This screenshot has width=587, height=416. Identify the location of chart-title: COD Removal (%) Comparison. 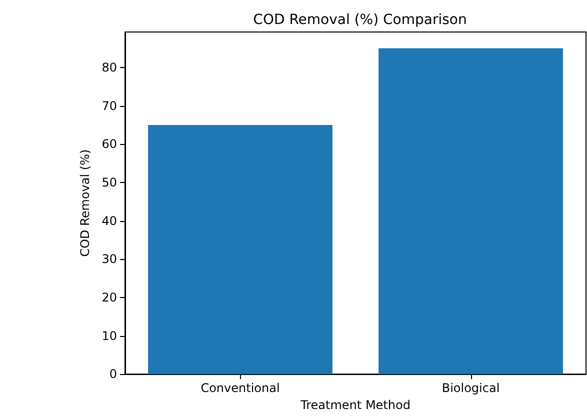
(360, 20).